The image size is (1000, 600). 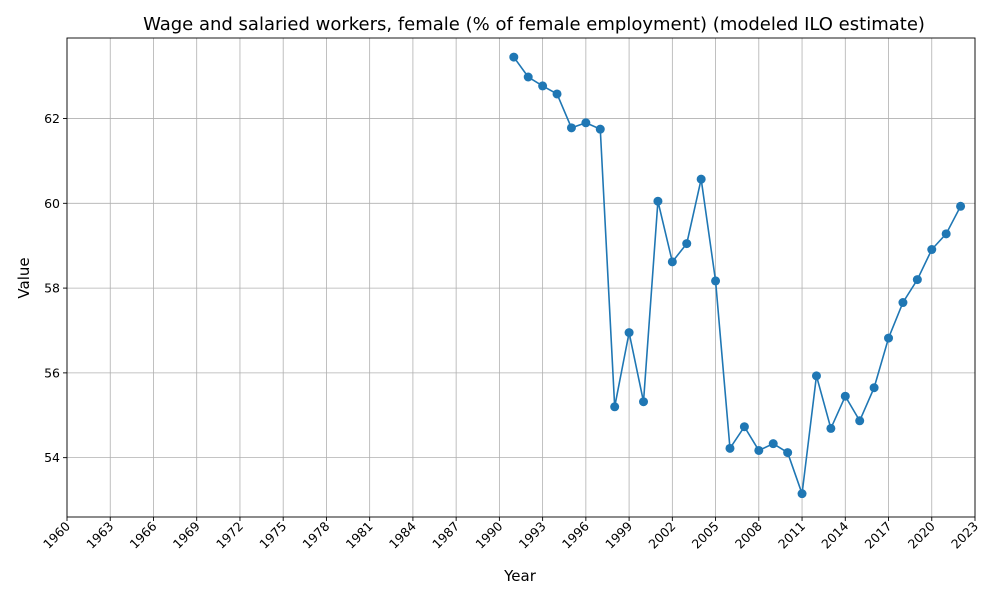 I want to click on x-tick-label: 1972, so click(x=229, y=535).